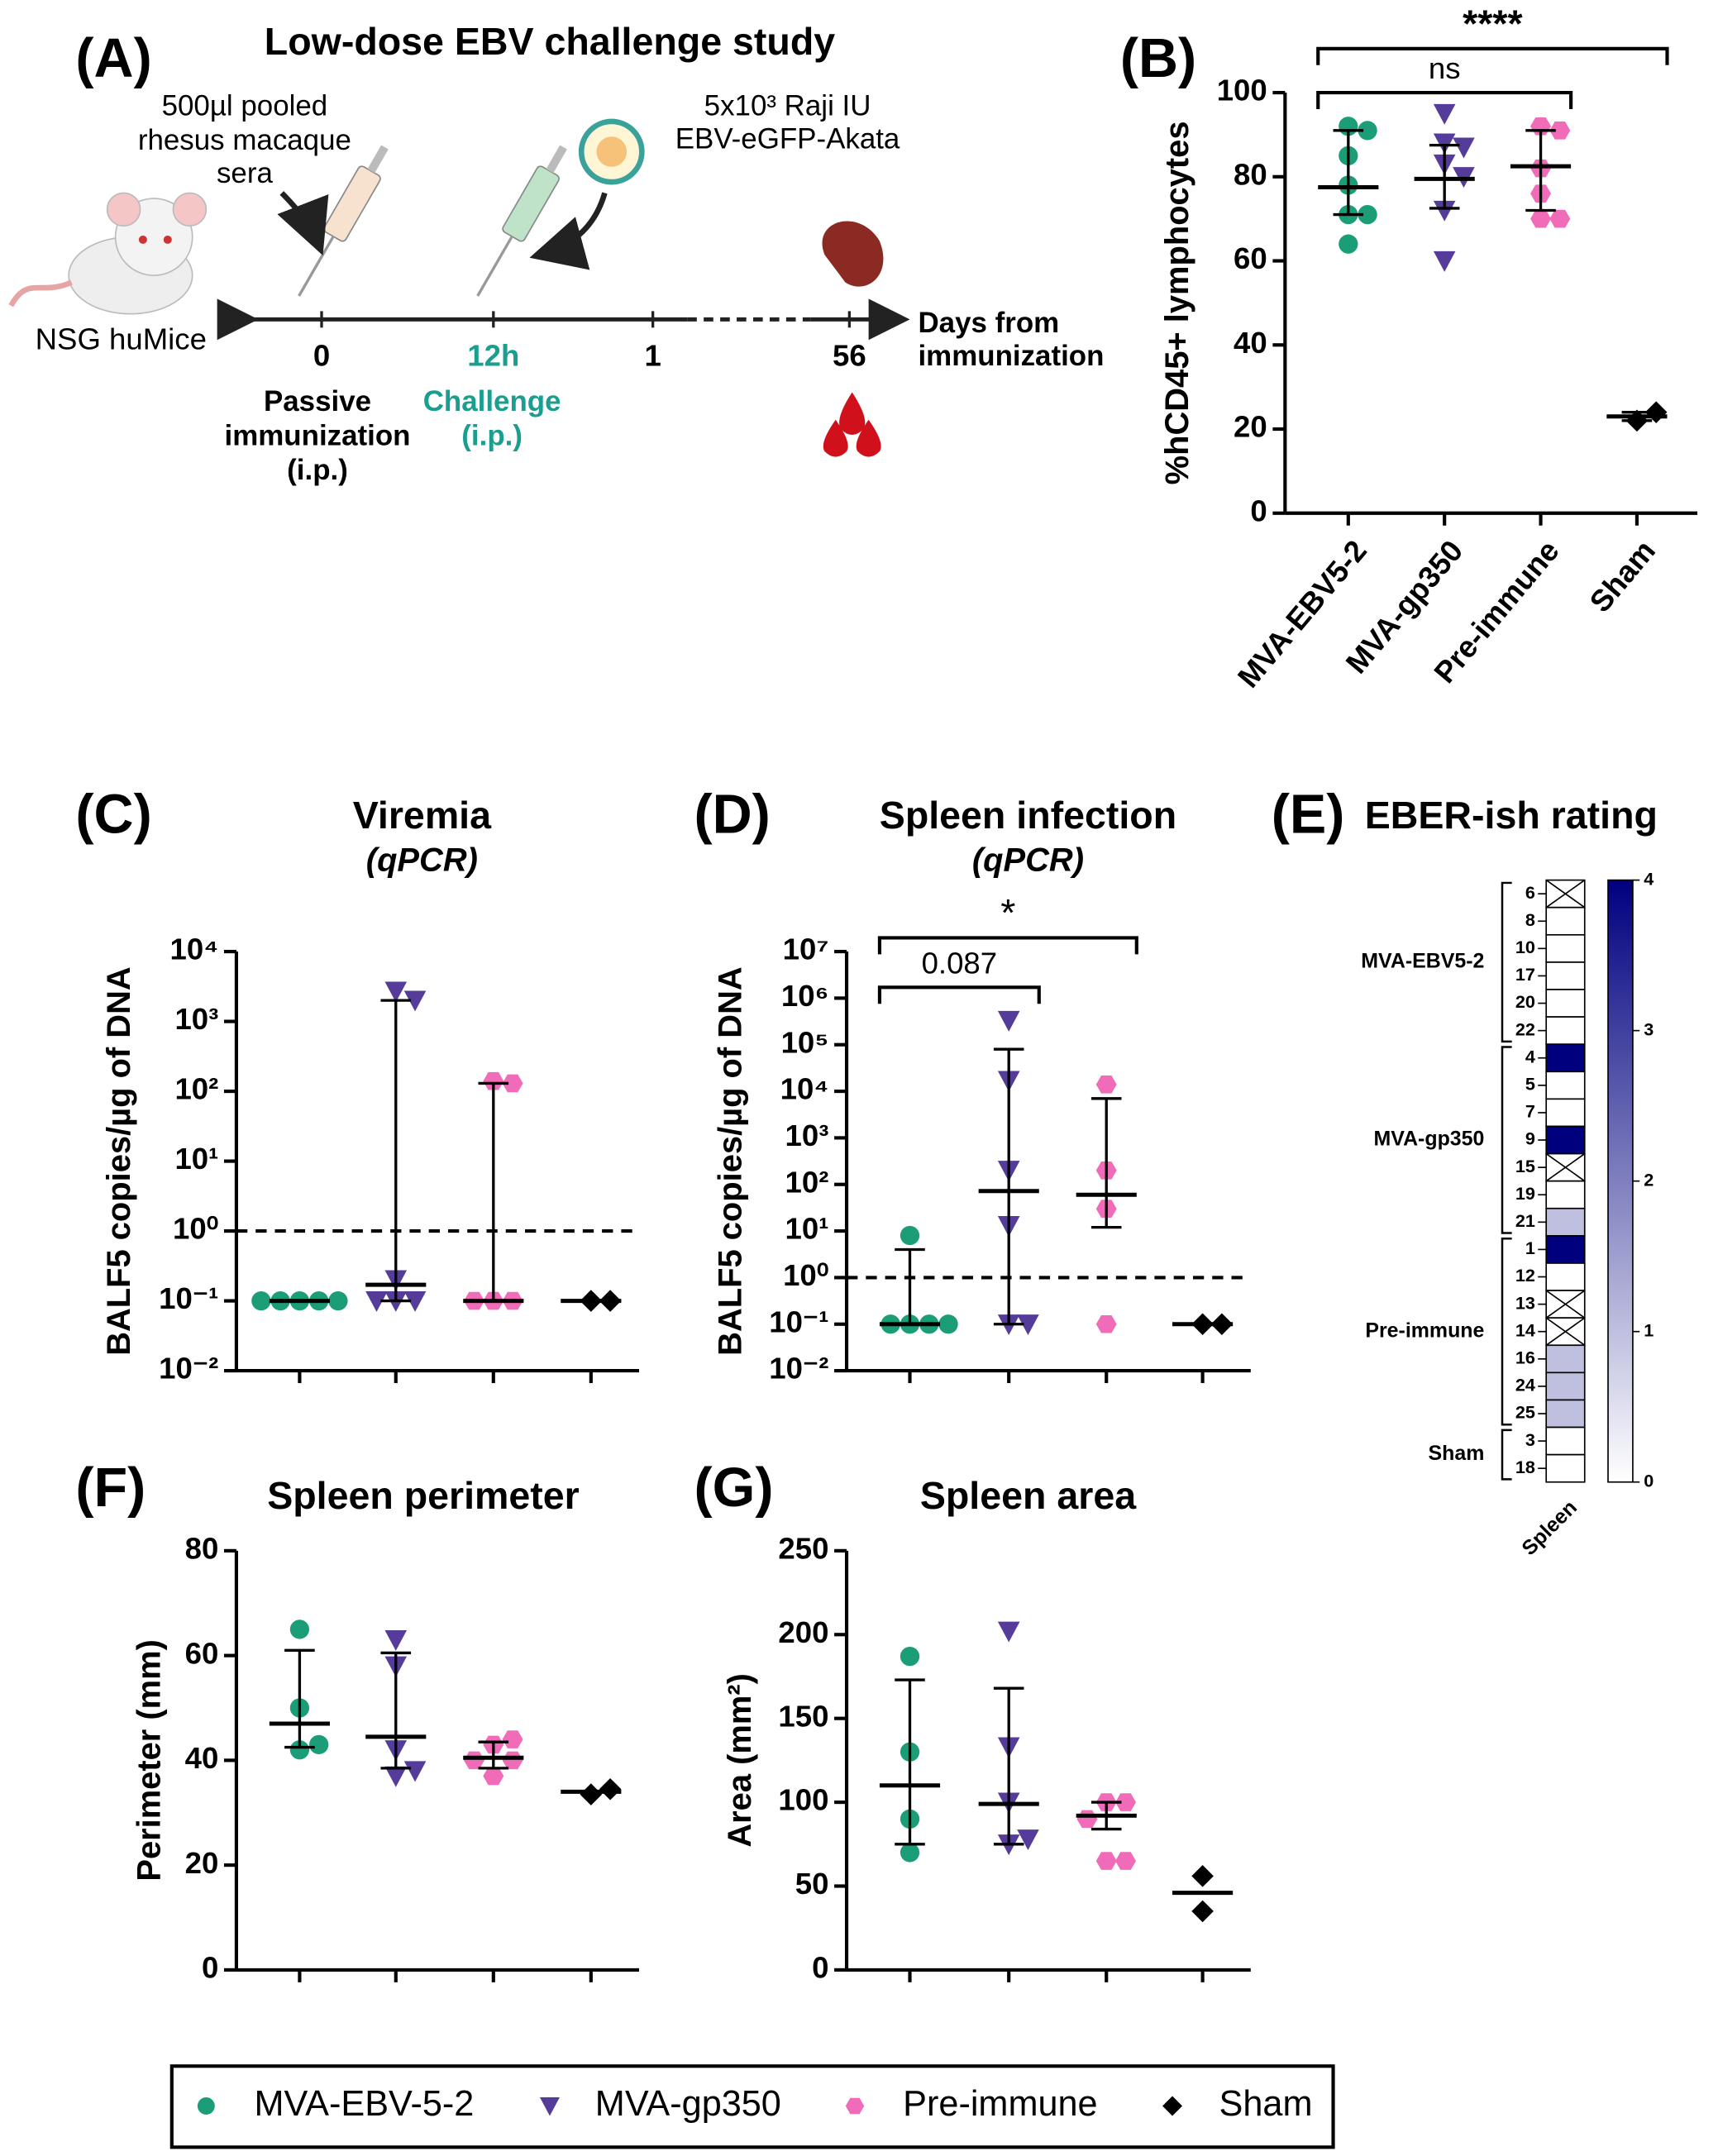 This screenshot has width=1718, height=2156. Describe the element at coordinates (807, 1182) in the screenshot. I see `y-tick-label: 10²` at that location.